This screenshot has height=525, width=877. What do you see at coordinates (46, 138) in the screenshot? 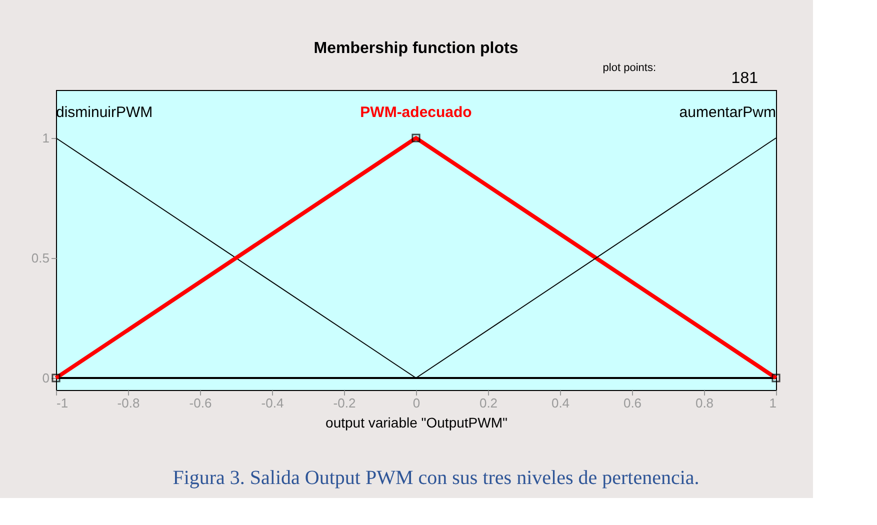
I see `y-tick-label: 1` at bounding box center [46, 138].